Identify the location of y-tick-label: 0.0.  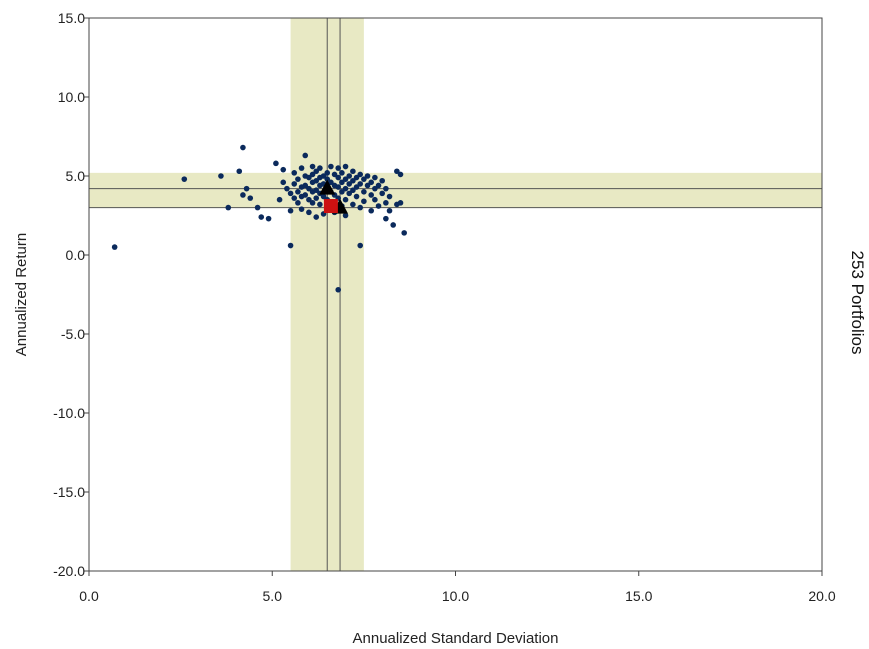
(76, 255).